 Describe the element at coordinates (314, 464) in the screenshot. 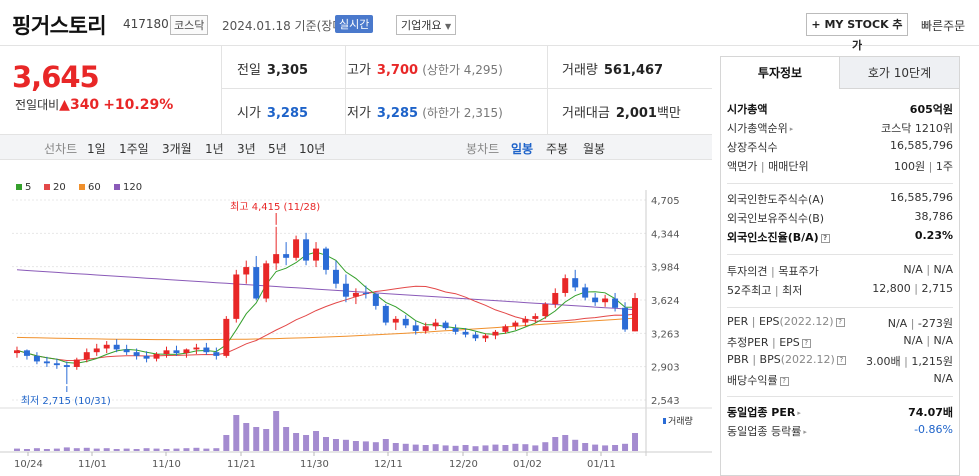

I see `x-tick-label: 11/30` at that location.